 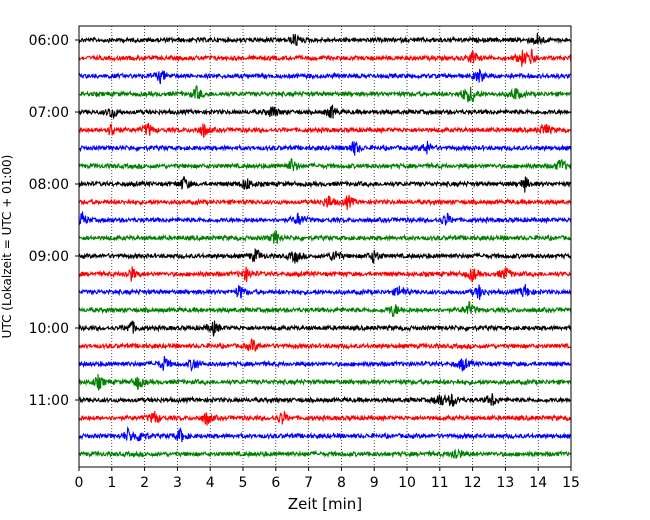 I want to click on x-tick-label: 4, so click(x=210, y=483).